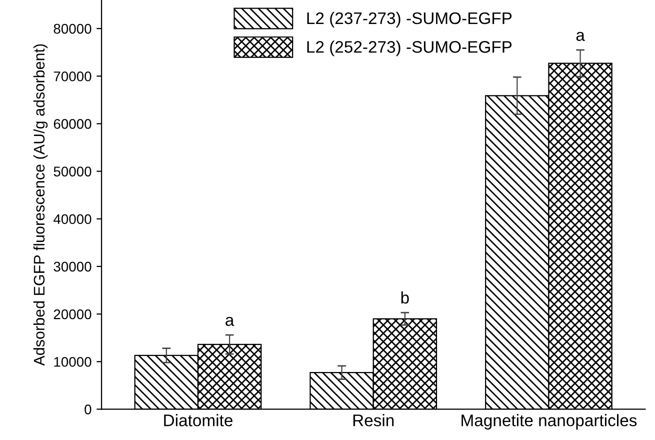  What do you see at coordinates (373, 420) in the screenshot?
I see `x-tick-label: Resin` at bounding box center [373, 420].